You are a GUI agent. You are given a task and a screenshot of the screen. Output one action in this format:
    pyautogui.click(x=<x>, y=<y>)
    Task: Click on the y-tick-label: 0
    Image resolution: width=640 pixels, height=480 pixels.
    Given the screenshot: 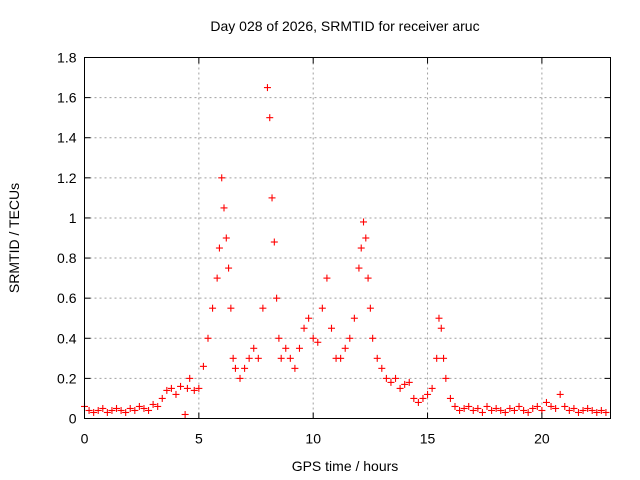 What is the action you would take?
    pyautogui.click(x=73, y=419)
    